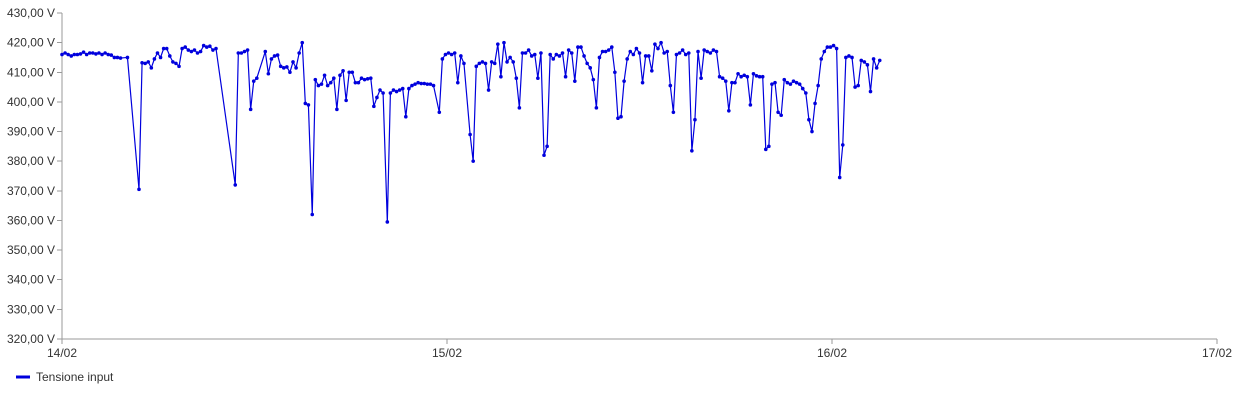 The image size is (1238, 400). Describe the element at coordinates (31, 250) in the screenshot. I see `y-tick-label: 350,00 V` at that location.